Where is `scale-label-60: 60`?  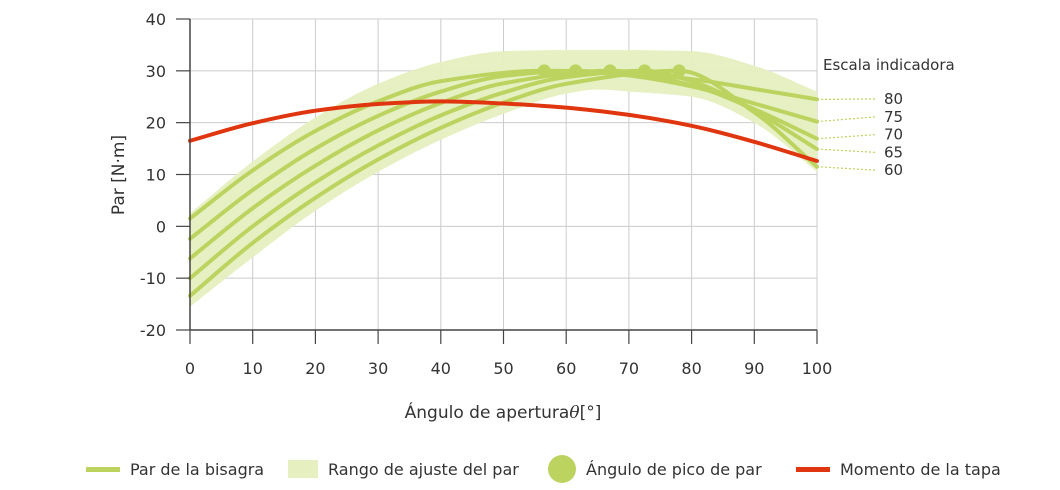 scale-label-60: 60 is located at coordinates (893, 170).